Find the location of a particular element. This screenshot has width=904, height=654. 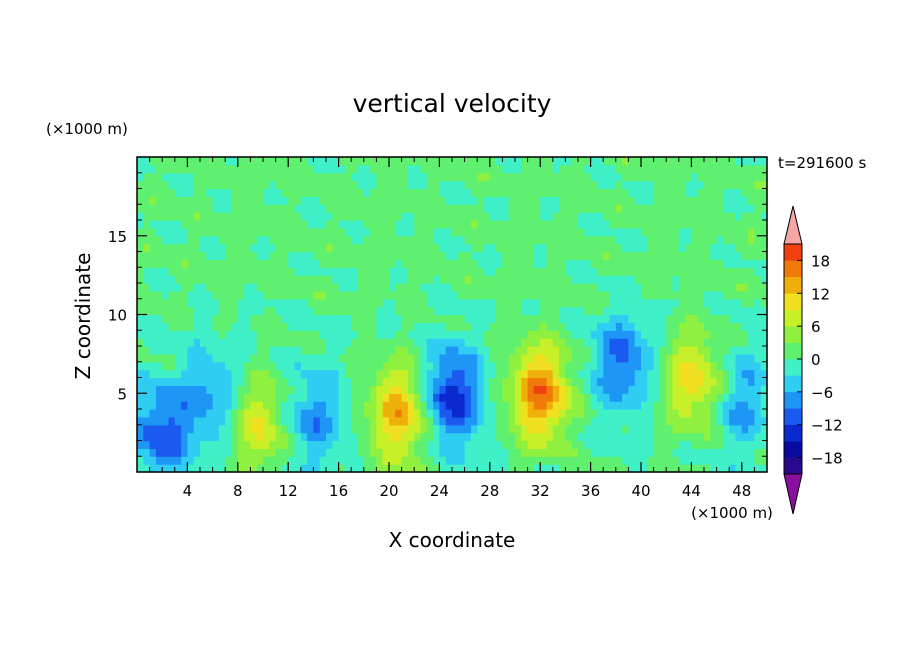

colorbar-tick-label: 18 is located at coordinates (820, 261).